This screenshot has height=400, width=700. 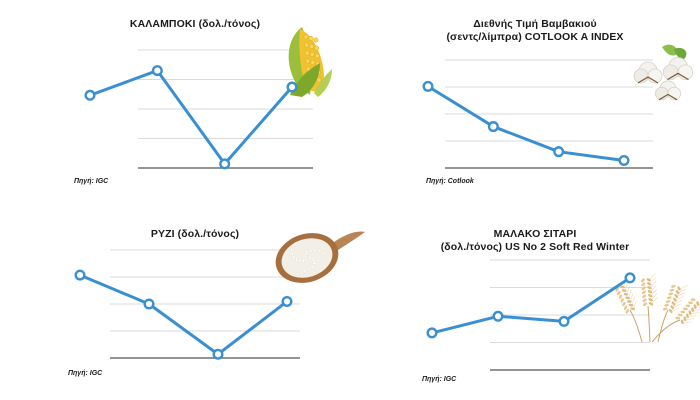 I want to click on chart-title: ΡΥΖΙ (δολ./τόνος), so click(x=195, y=234).